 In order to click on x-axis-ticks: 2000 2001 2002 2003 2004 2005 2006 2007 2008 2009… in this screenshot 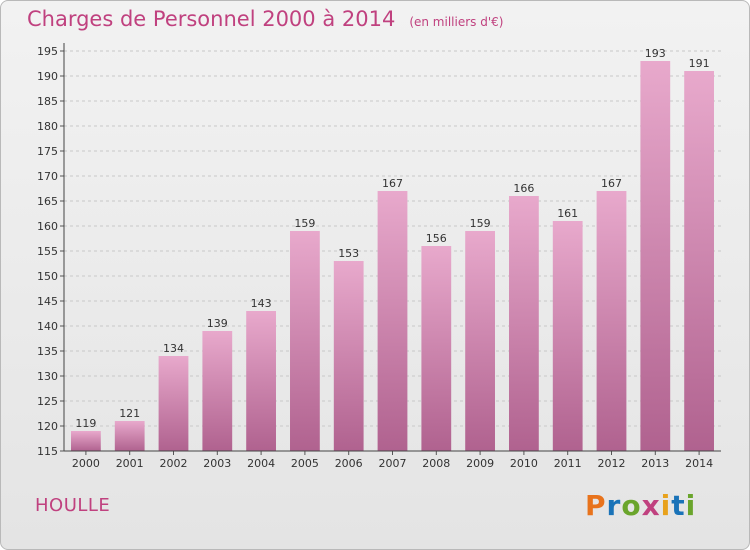, I will do `click(392, 460)`.